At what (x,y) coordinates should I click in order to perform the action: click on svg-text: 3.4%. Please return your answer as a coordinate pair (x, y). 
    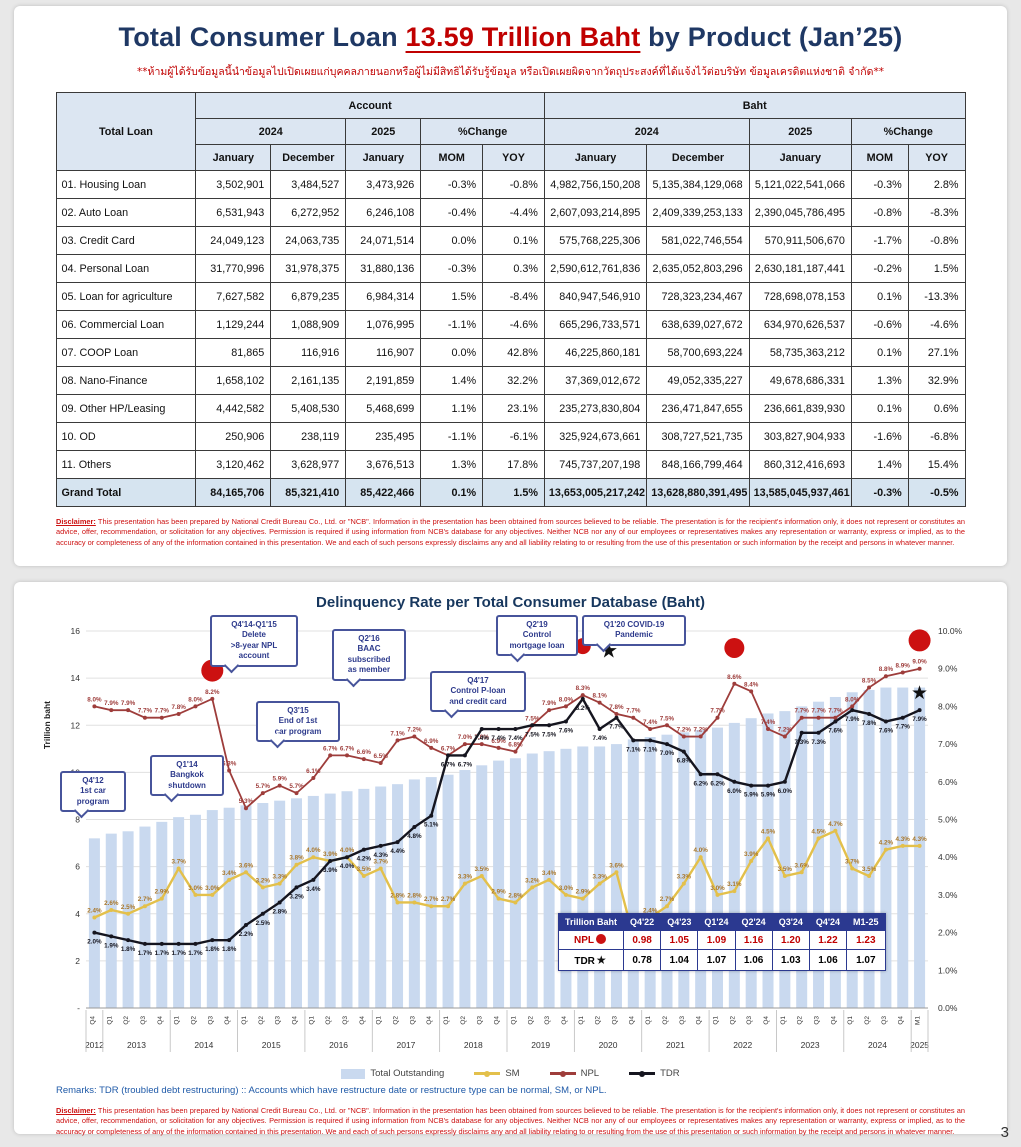
    Looking at the image, I should click on (313, 889).